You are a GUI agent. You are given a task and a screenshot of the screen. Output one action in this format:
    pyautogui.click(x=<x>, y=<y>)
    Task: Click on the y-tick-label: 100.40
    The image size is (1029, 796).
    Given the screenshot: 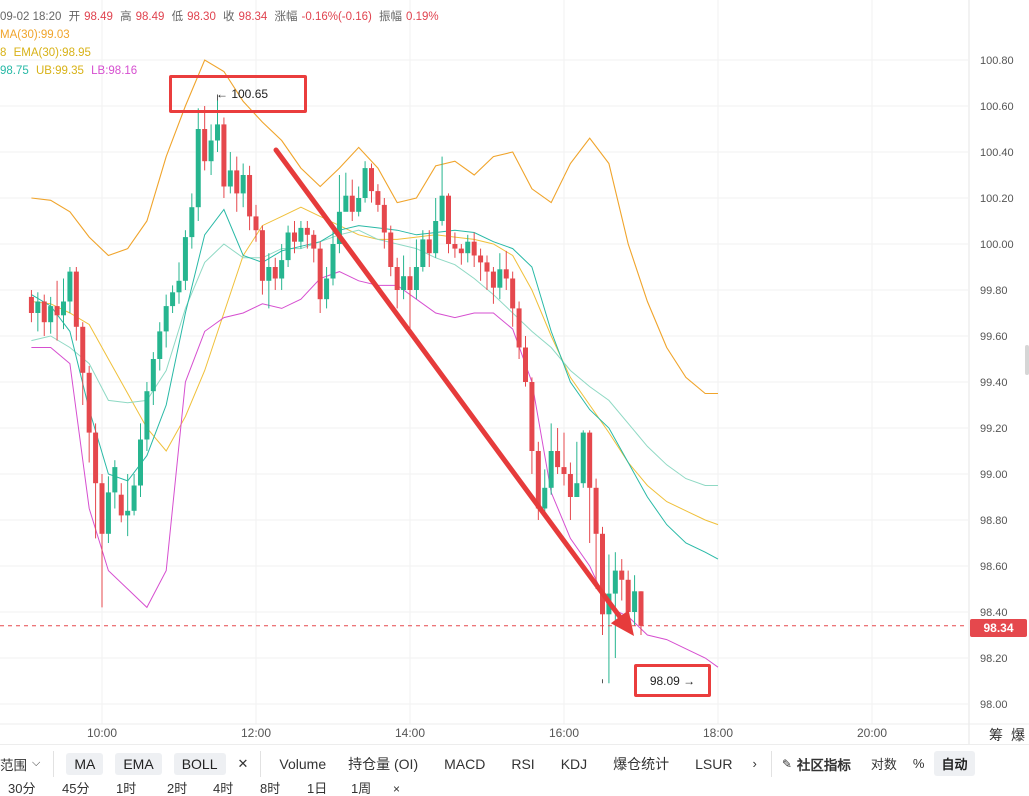 What is the action you would take?
    pyautogui.click(x=997, y=153)
    